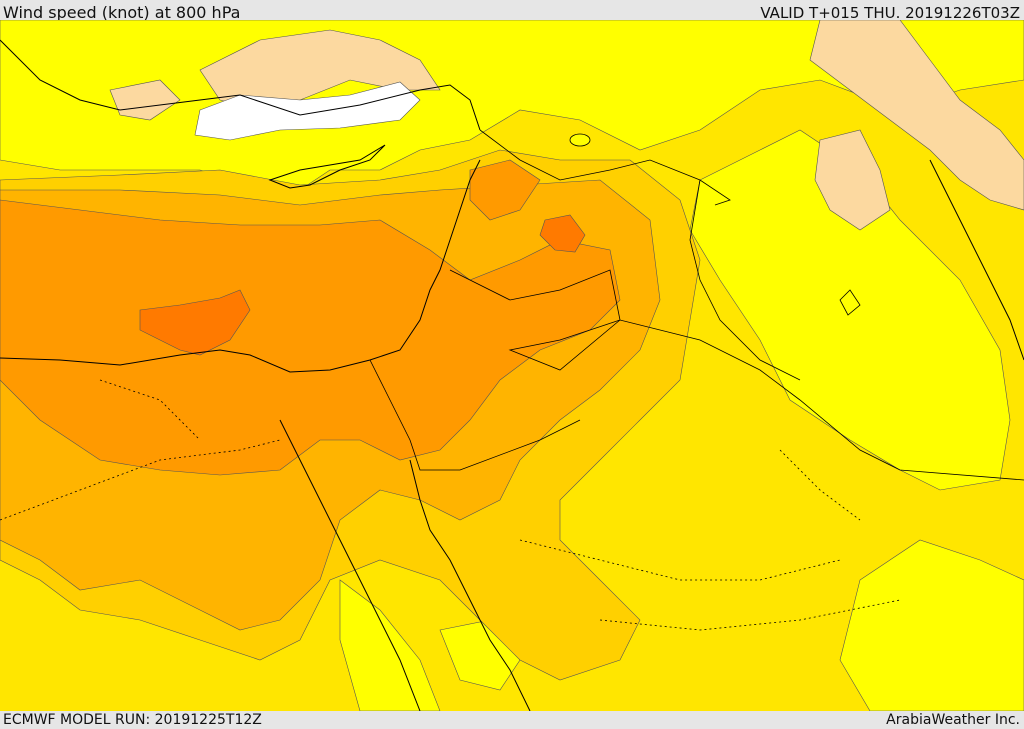 This screenshot has height=729, width=1024. I want to click on contour-orange-levant, so click(505, 190).